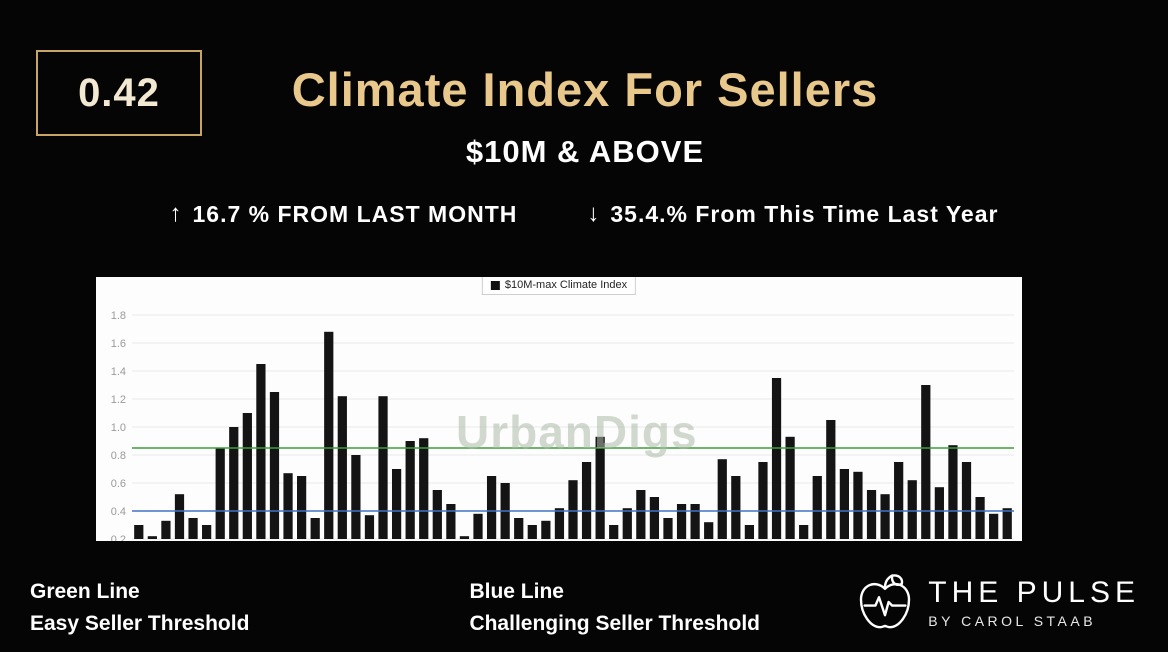 The width and height of the screenshot is (1168, 652). Describe the element at coordinates (118, 428) in the screenshot. I see `svg-text: 1.0` at that location.